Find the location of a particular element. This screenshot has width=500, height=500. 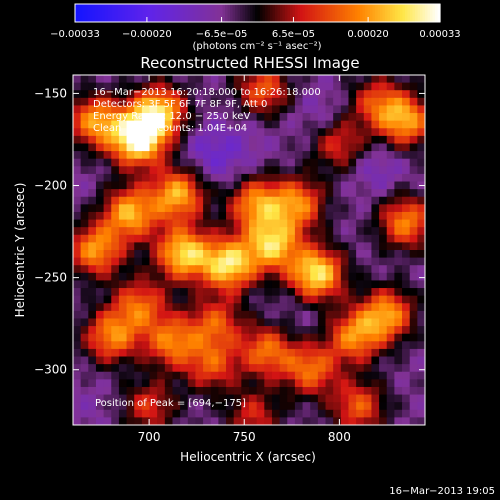

y-tick-label: −300 is located at coordinates (50, 370).